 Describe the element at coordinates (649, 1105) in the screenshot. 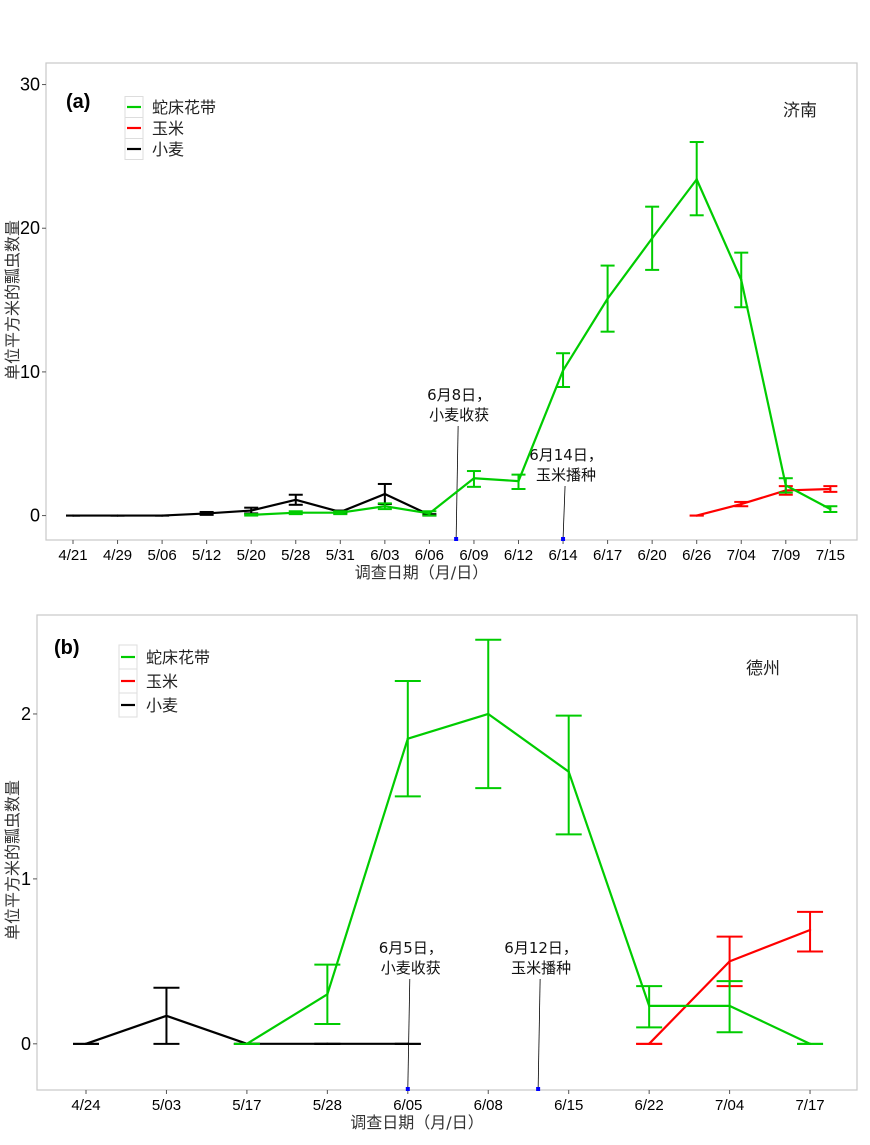

I see `x-tick-label: 6/22` at that location.